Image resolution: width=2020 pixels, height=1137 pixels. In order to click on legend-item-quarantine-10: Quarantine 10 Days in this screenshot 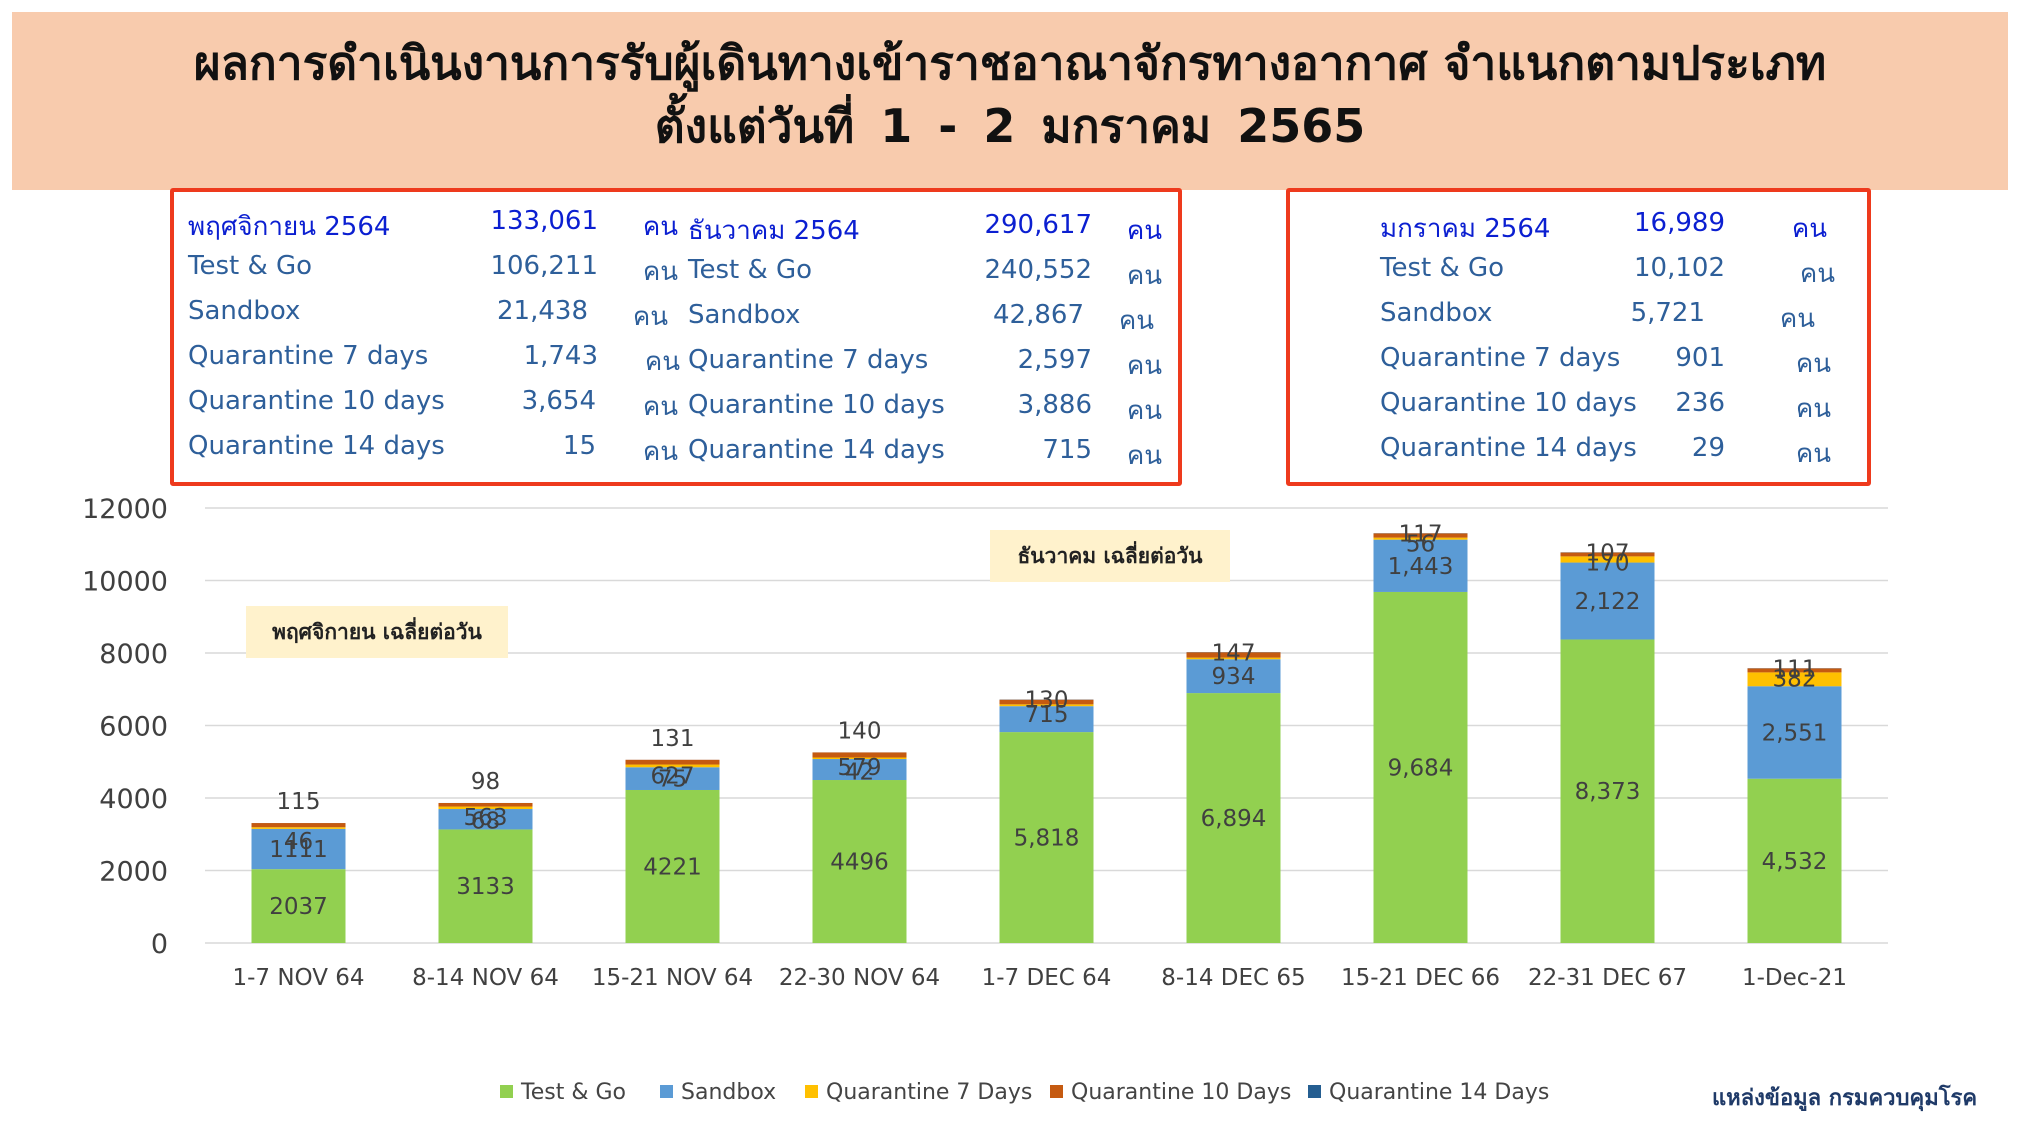, I will do `click(1170, 1092)`.